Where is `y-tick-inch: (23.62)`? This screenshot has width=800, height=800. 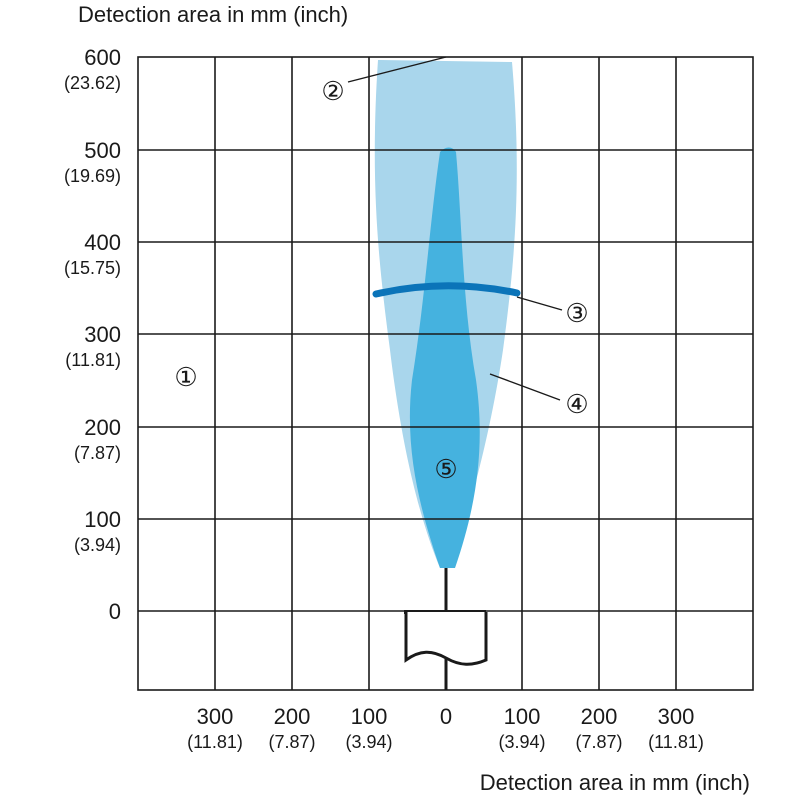
y-tick-inch: (23.62) is located at coordinates (92, 83).